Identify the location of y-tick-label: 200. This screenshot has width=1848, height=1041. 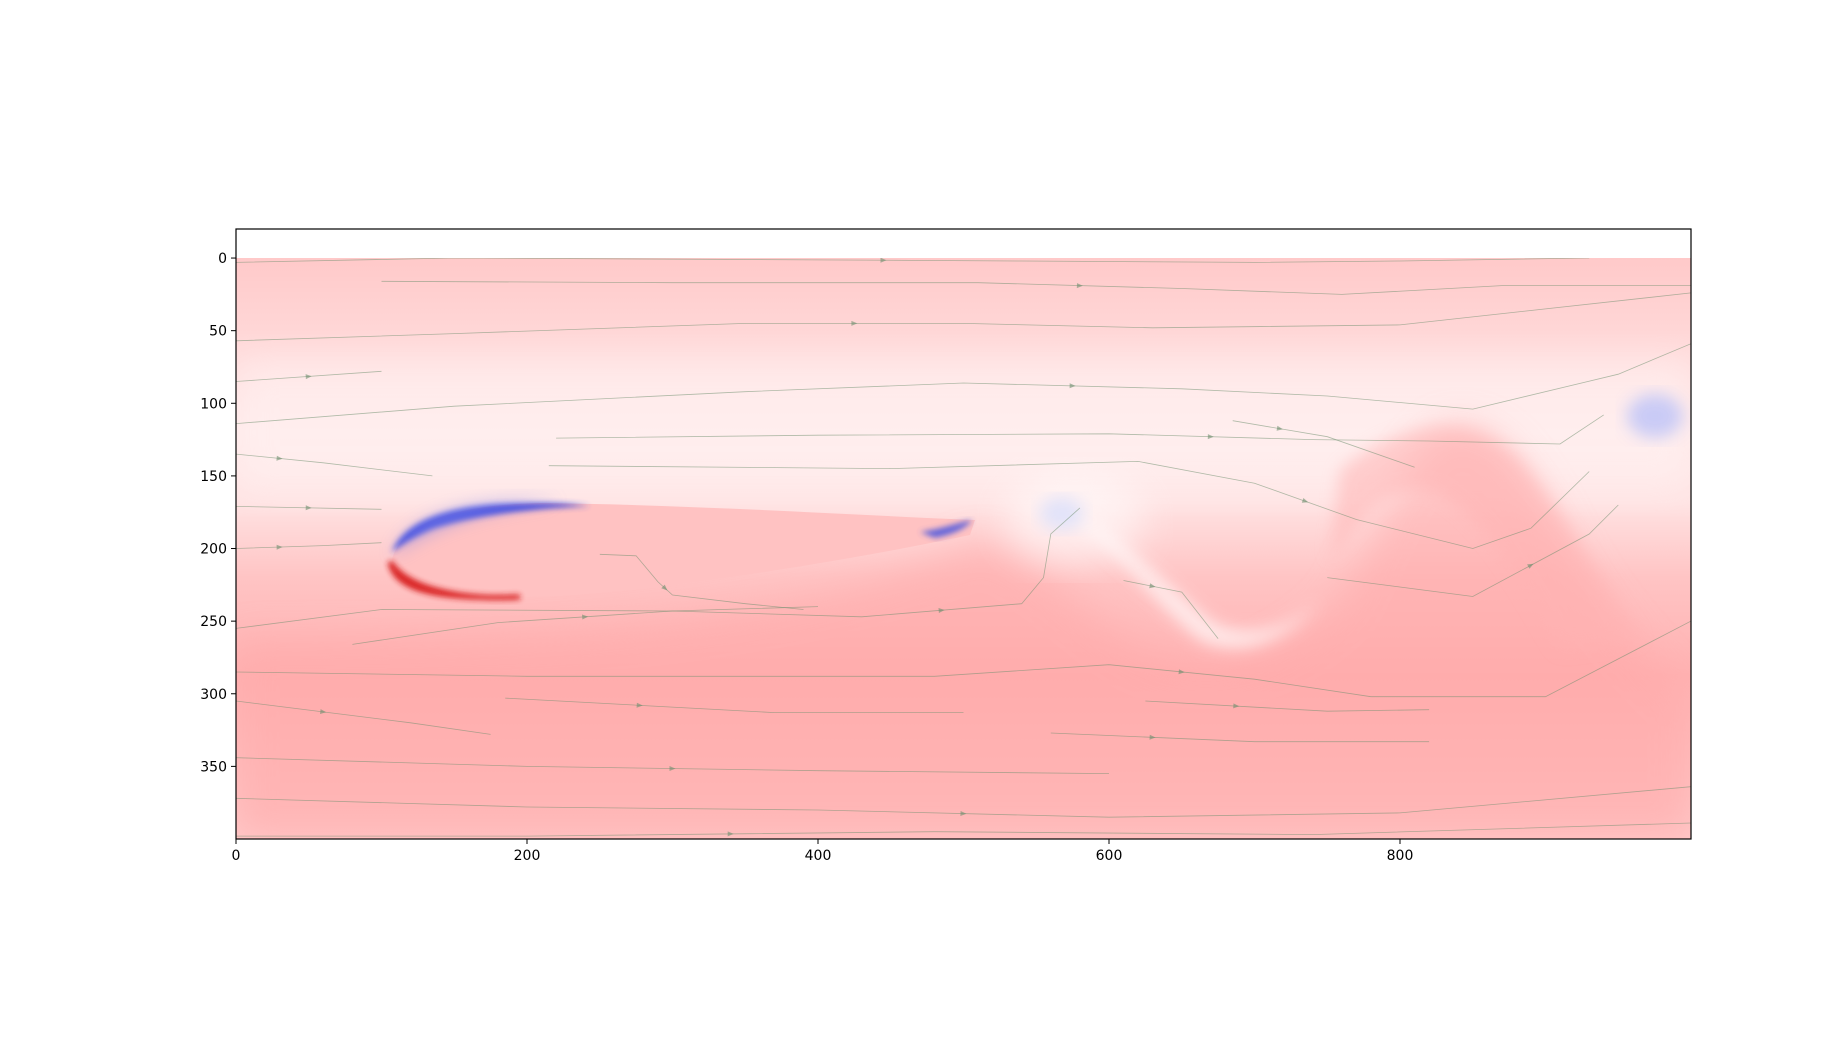
(213, 550).